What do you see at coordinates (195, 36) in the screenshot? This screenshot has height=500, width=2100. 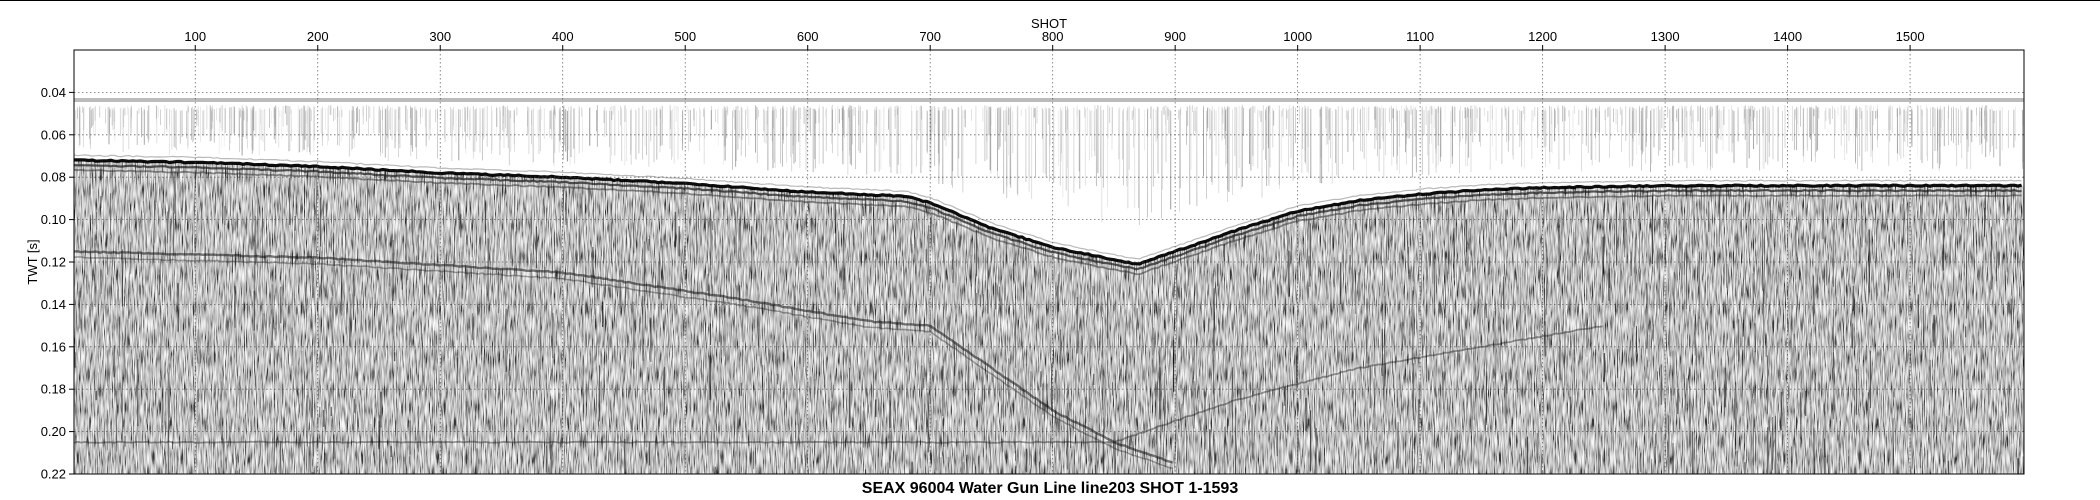 I see `x-tick-label: 100` at bounding box center [195, 36].